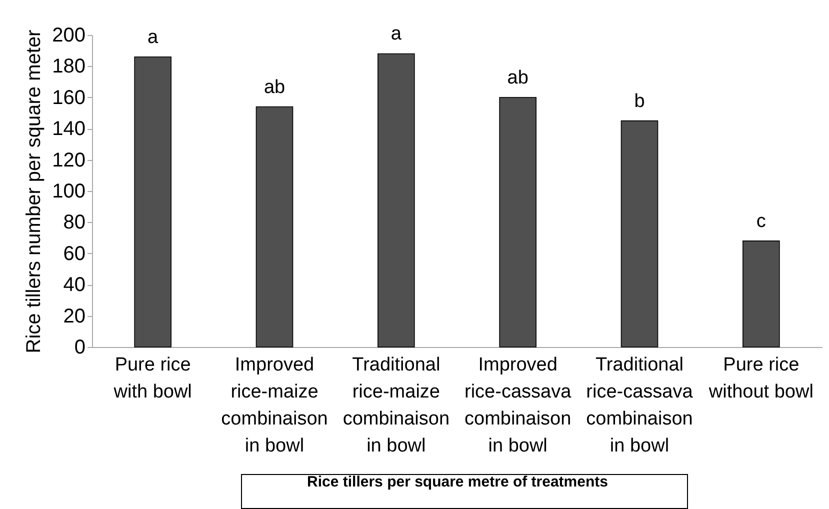 This screenshot has width=829, height=509. I want to click on y-tick-label: 120, so click(69, 160).